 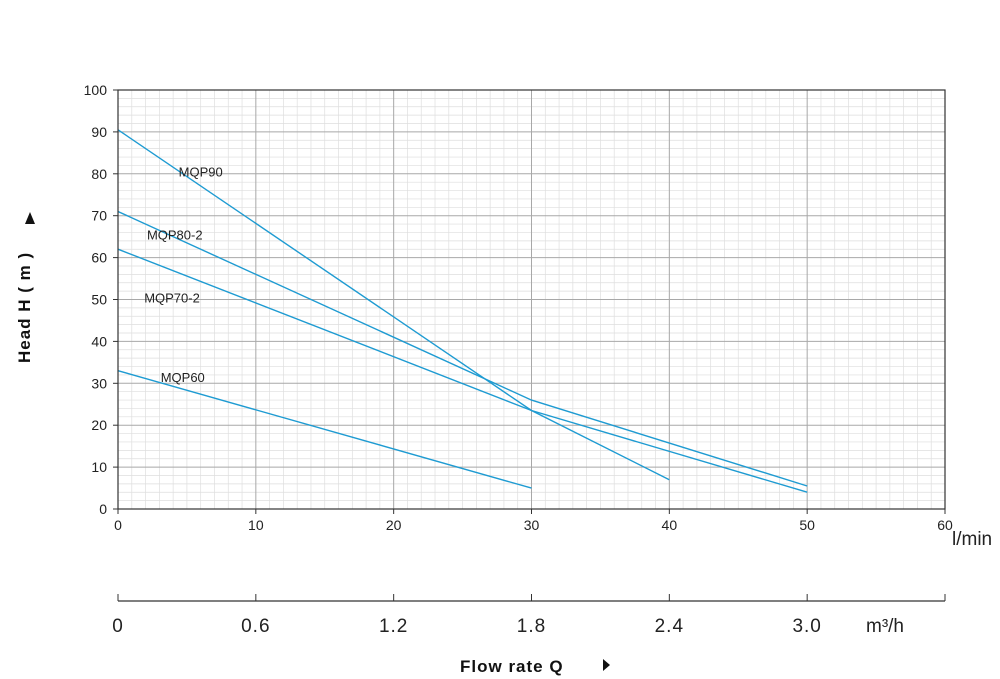 I want to click on x-tick-label: 50, so click(x=807, y=525).